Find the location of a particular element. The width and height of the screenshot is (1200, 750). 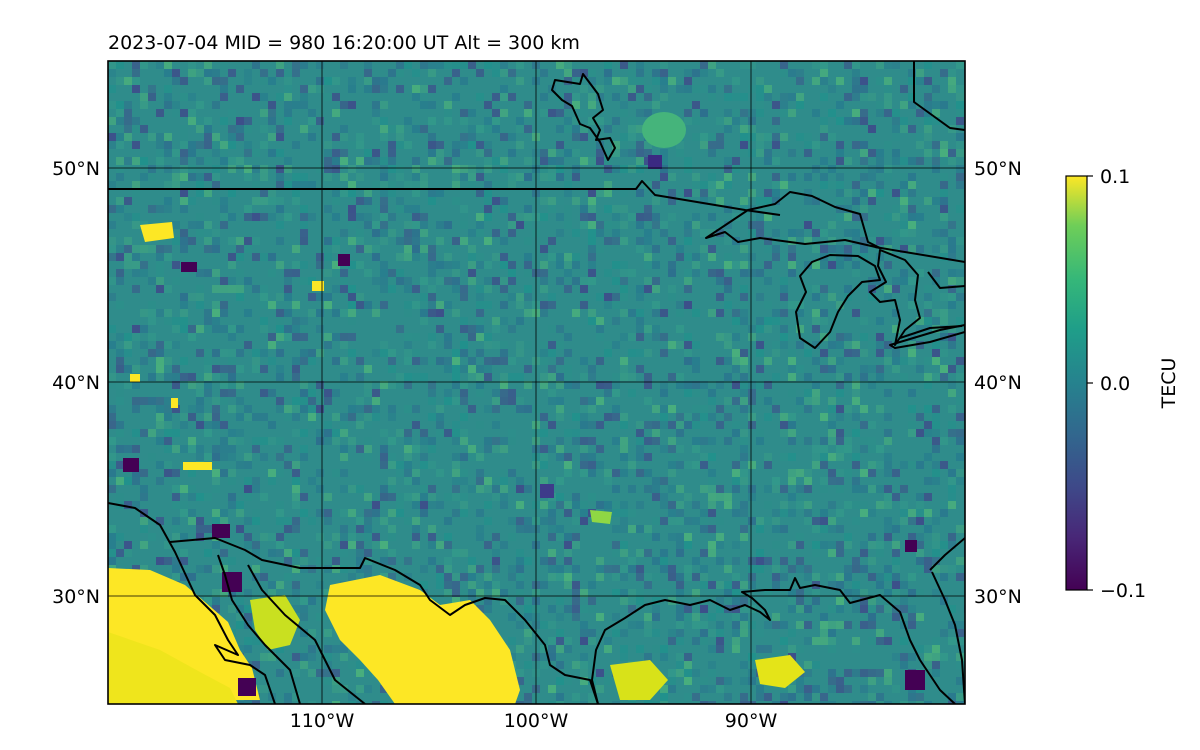

lat-labels-left: 50°N 40°N 30°N is located at coordinates (76, 383).